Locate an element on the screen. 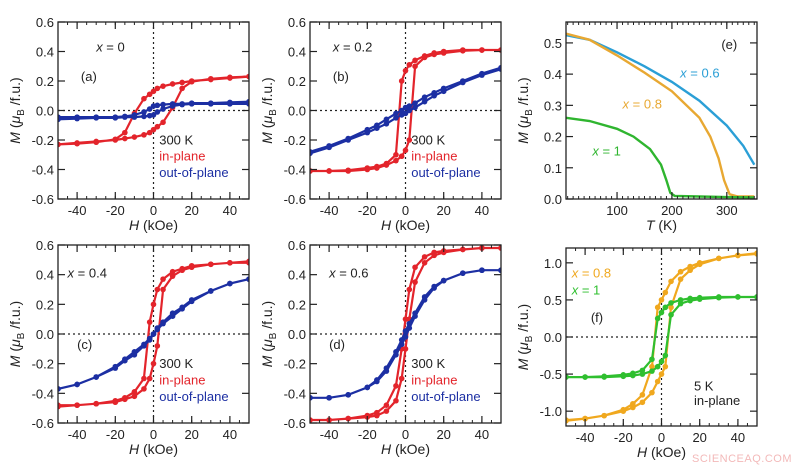 The height and width of the screenshot is (469, 800). annotation-text: 300 K is located at coordinates (176, 363).